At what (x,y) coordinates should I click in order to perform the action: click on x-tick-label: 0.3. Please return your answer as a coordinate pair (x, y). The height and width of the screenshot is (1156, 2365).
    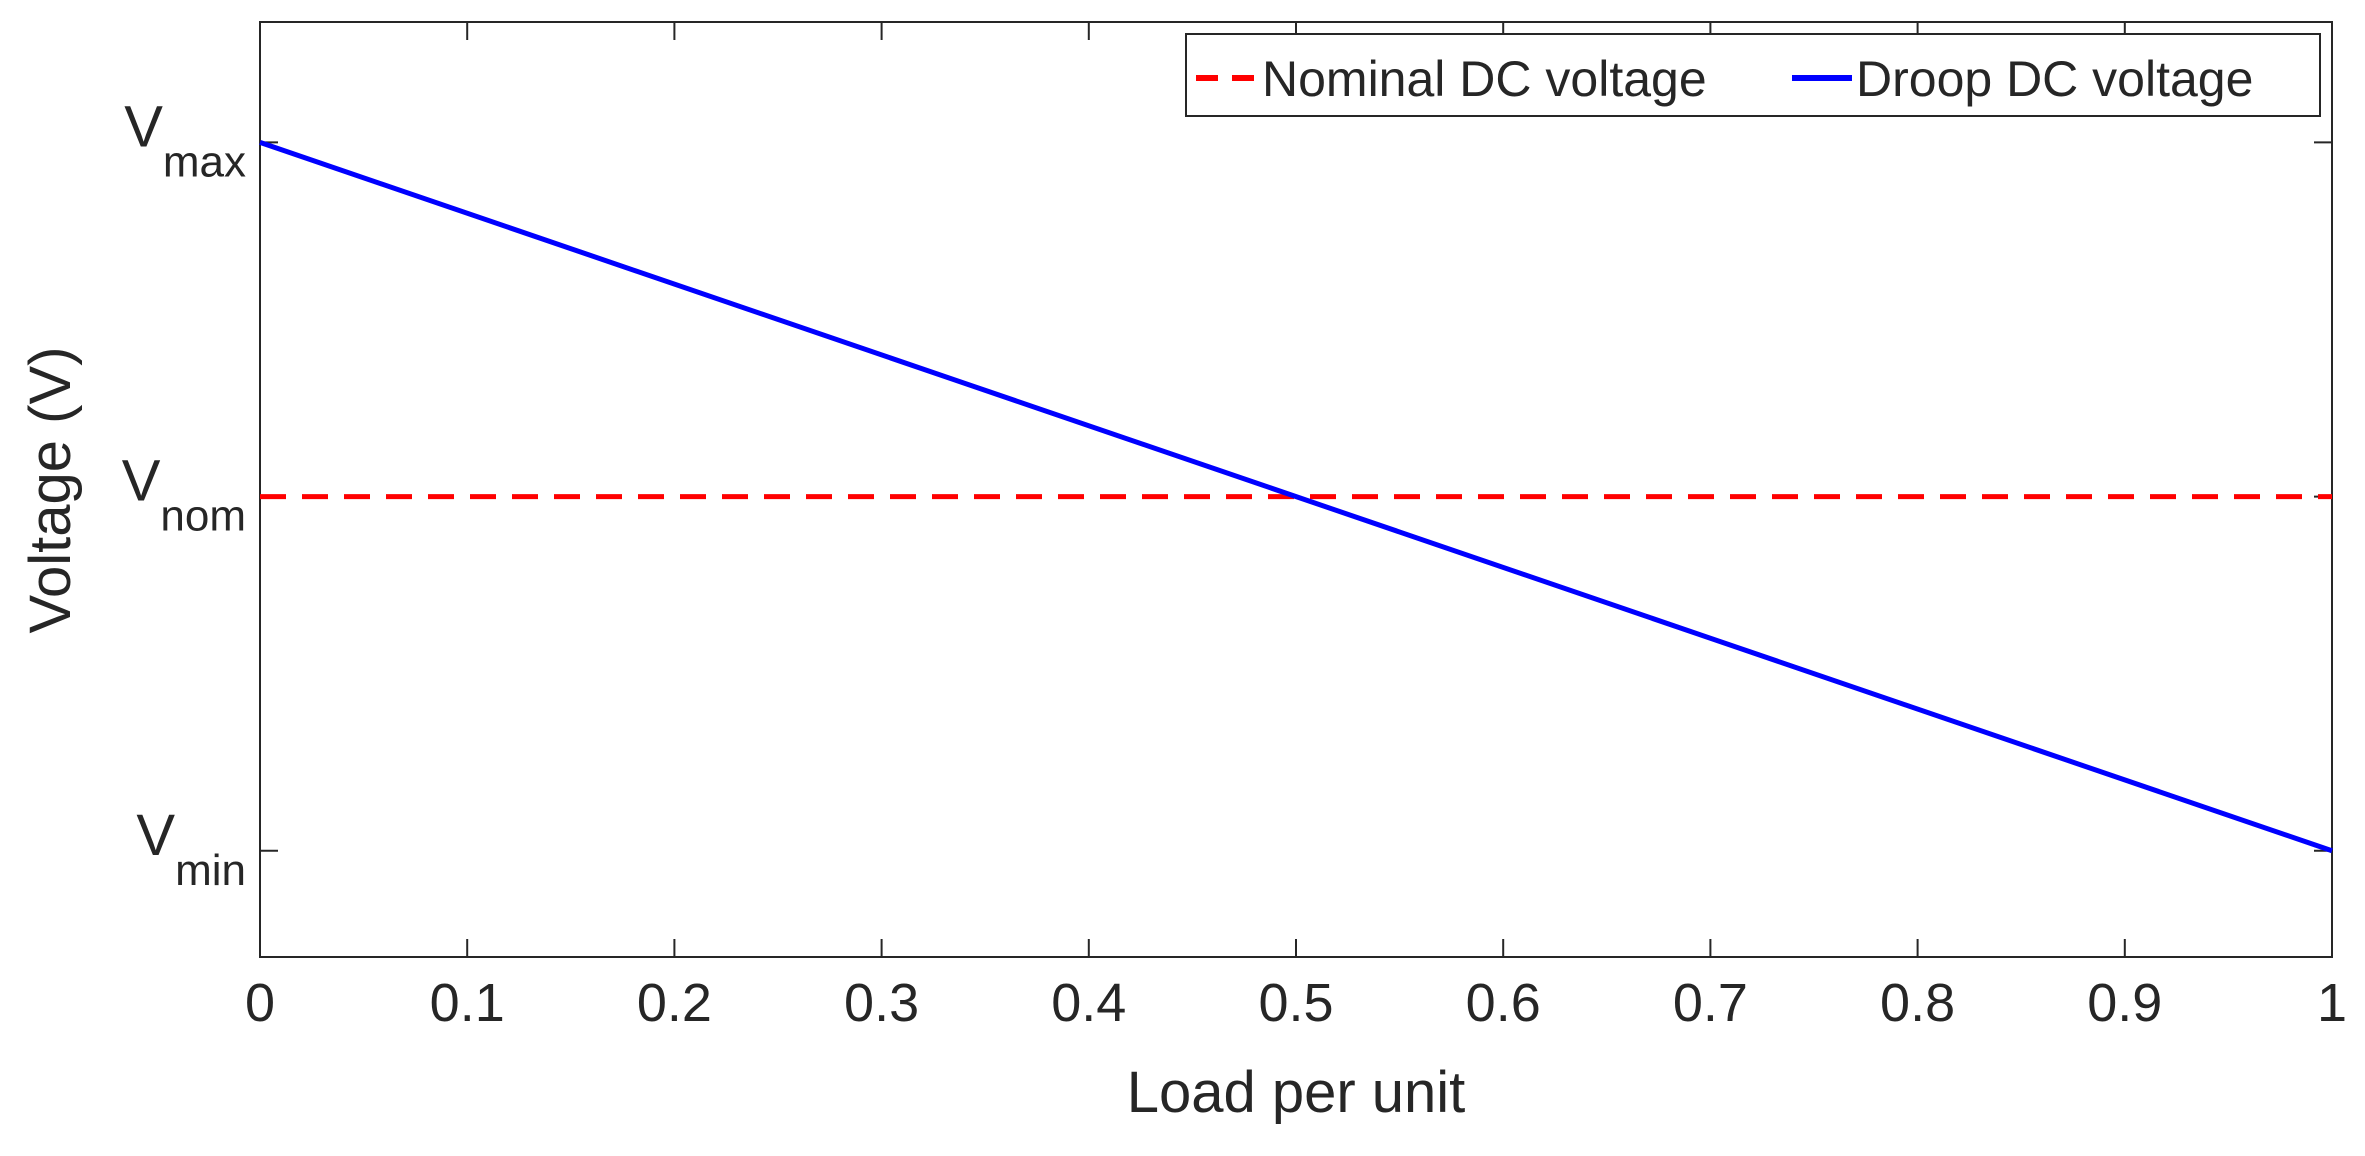
    Looking at the image, I should click on (881, 1003).